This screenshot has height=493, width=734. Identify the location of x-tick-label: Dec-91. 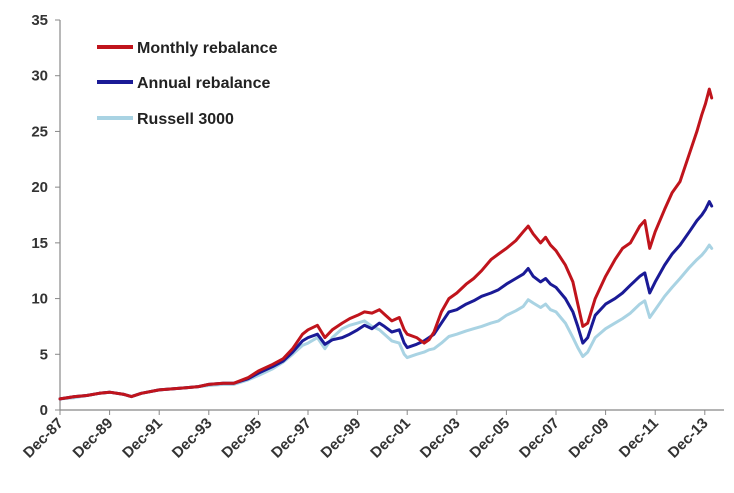
(142, 438).